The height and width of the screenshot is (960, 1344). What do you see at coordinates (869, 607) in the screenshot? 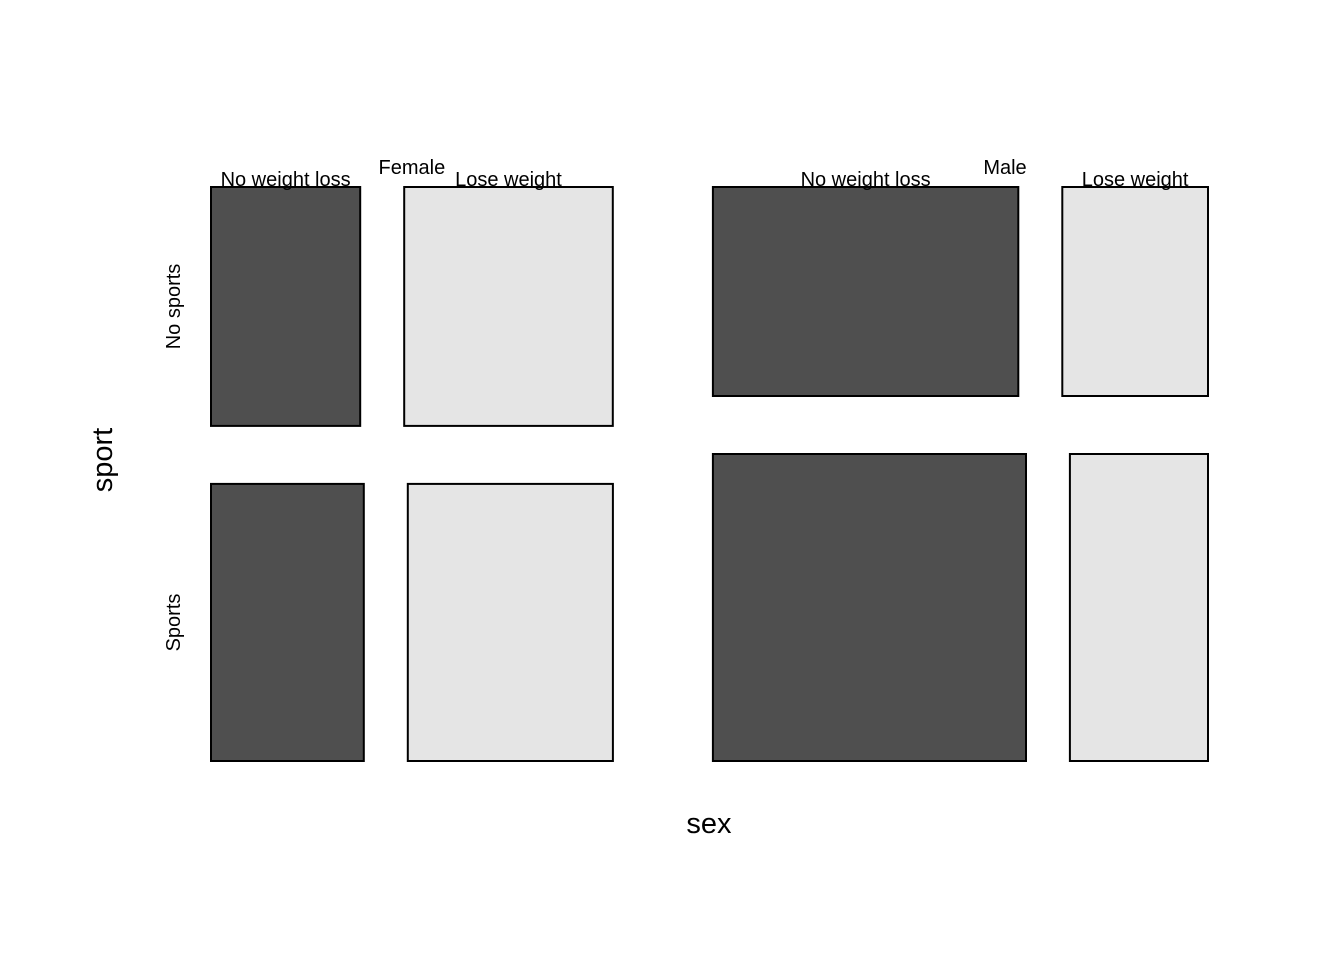
I see `cell-male-sports-no-weight-loss` at bounding box center [869, 607].